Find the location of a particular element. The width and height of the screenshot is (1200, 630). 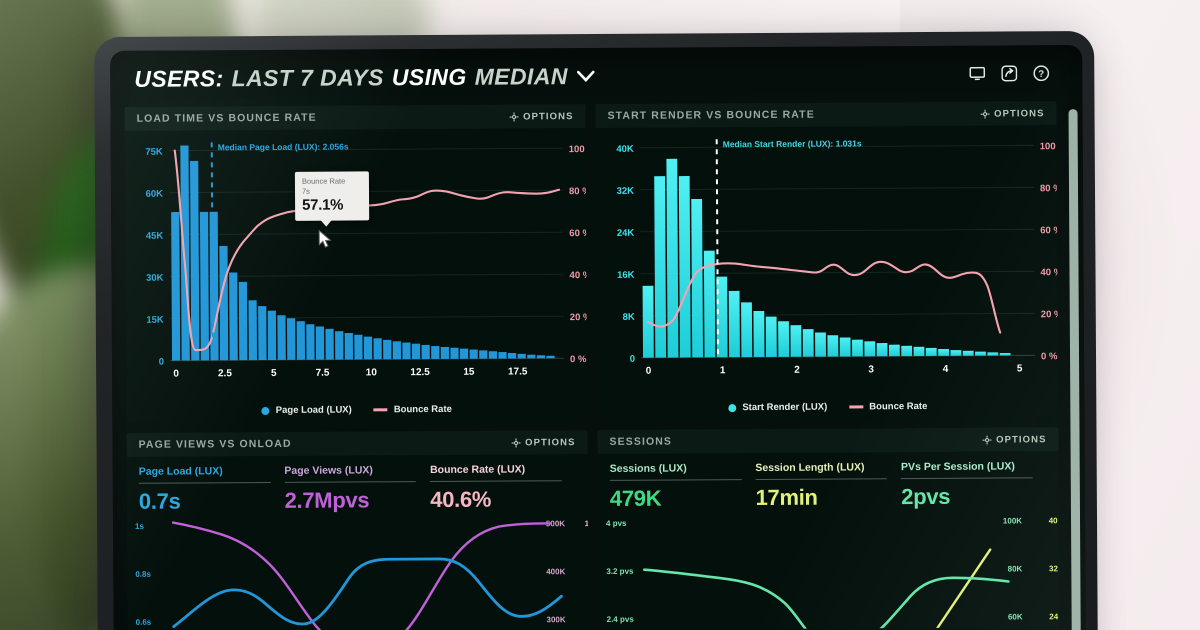

y-axis-right-k: 500K 400K 300K is located at coordinates (556, 571).